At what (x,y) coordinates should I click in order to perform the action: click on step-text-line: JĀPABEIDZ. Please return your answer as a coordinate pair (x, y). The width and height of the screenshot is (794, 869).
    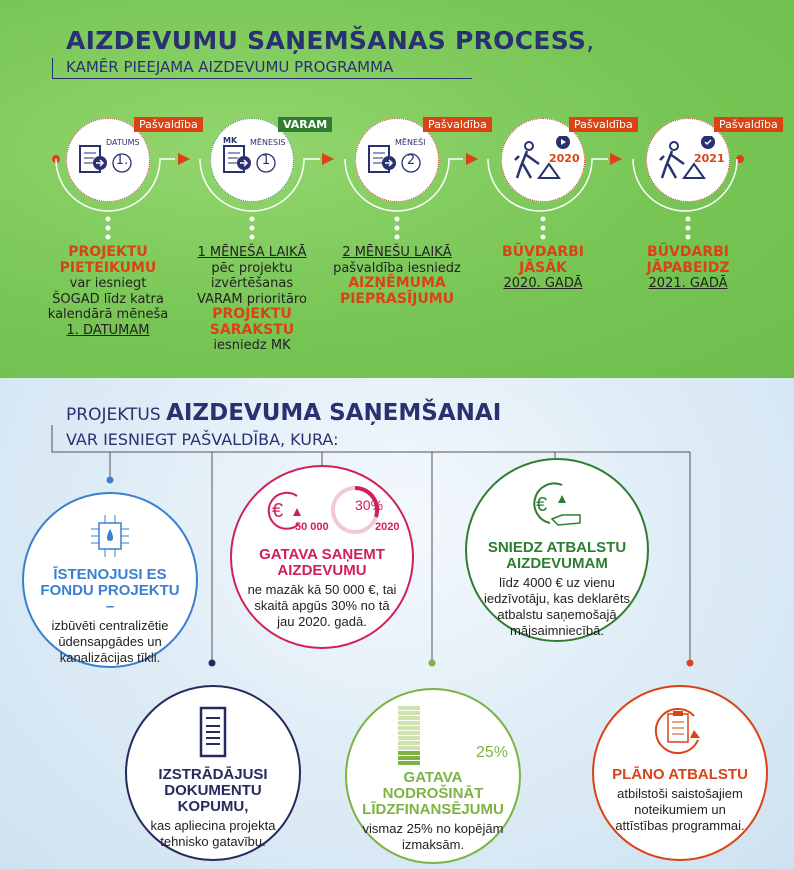
    Looking at the image, I should click on (688, 267).